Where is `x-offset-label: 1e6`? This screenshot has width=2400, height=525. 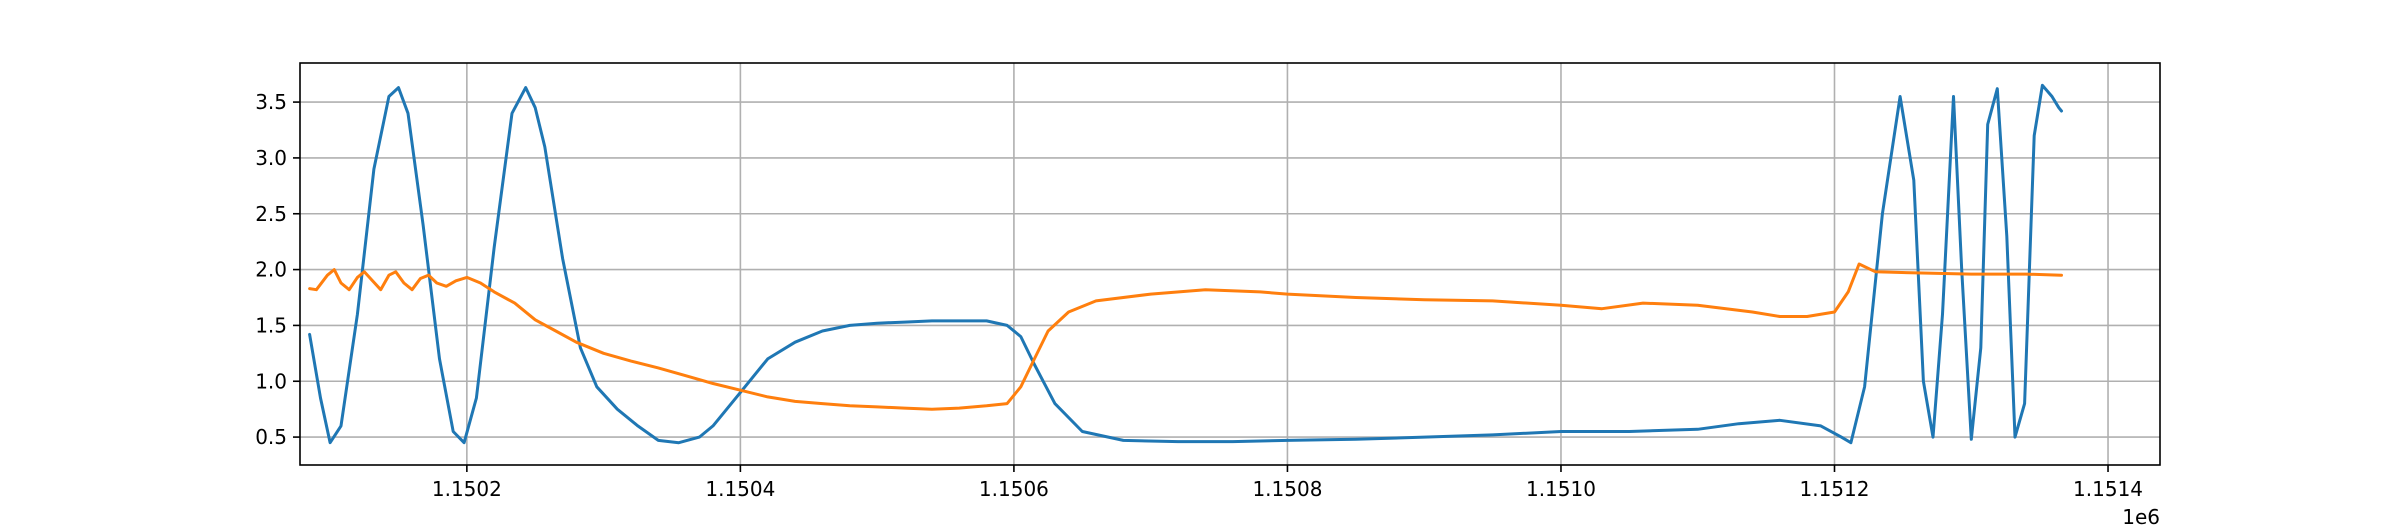 x-offset-label: 1e6 is located at coordinates (2141, 515).